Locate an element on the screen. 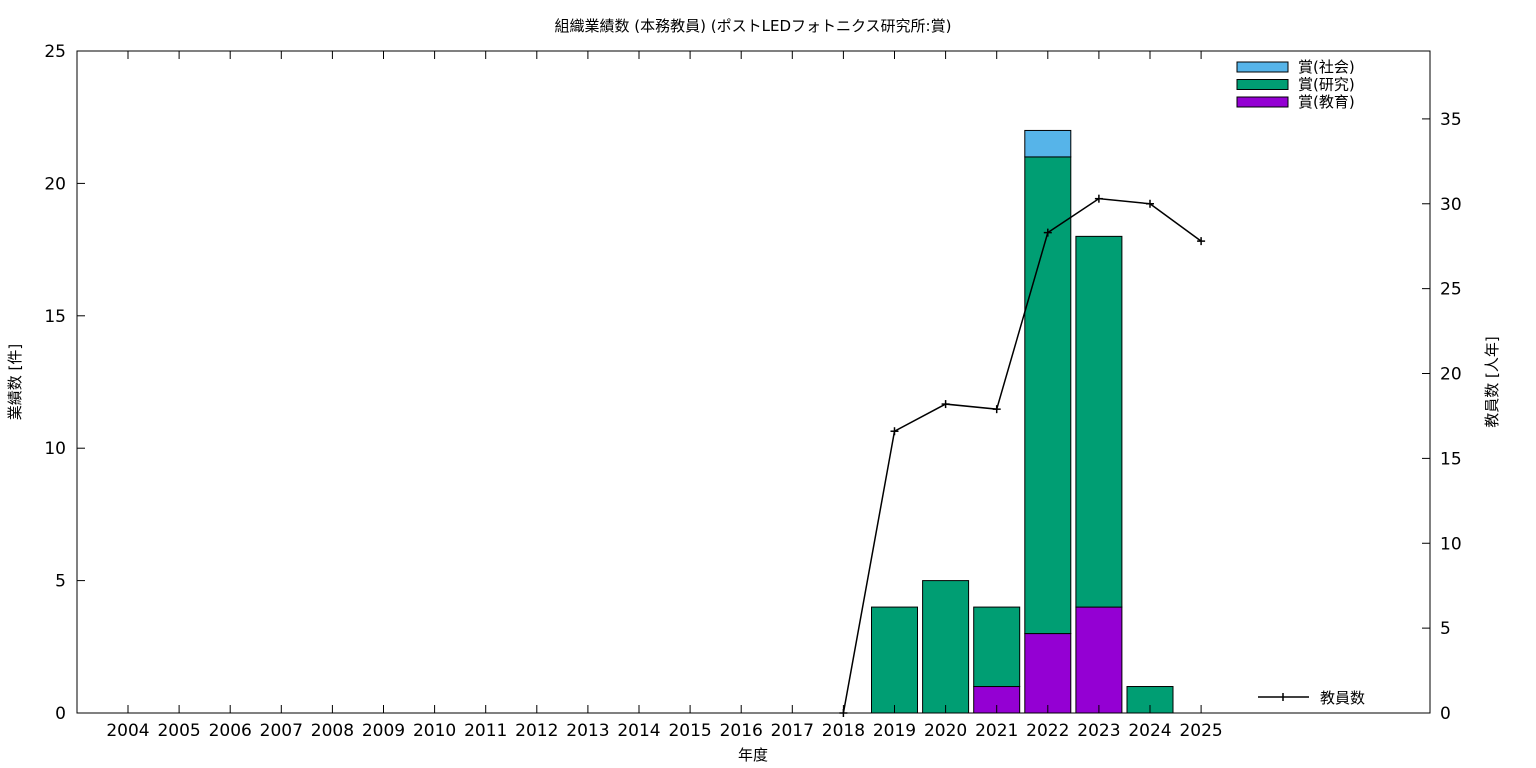 This screenshot has height=768, width=1536. y-tick-label-5: 5 is located at coordinates (60, 582).